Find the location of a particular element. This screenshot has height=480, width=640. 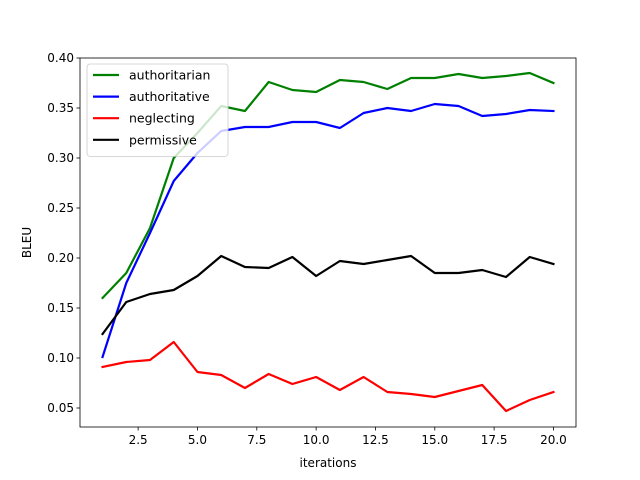

y-axis-label: BLEU is located at coordinates (27, 242).